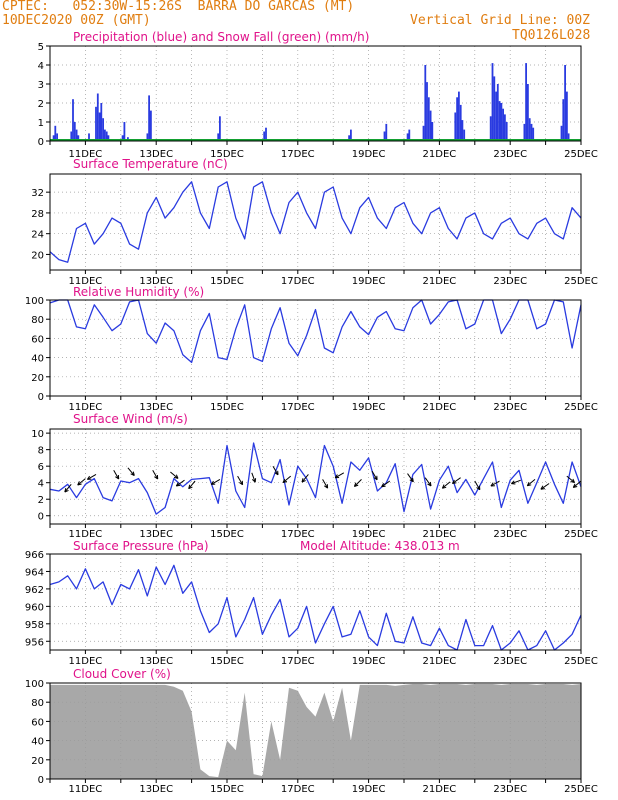 This screenshot has width=618, height=800. I want to click on y-tick-label: 3, so click(41, 85).